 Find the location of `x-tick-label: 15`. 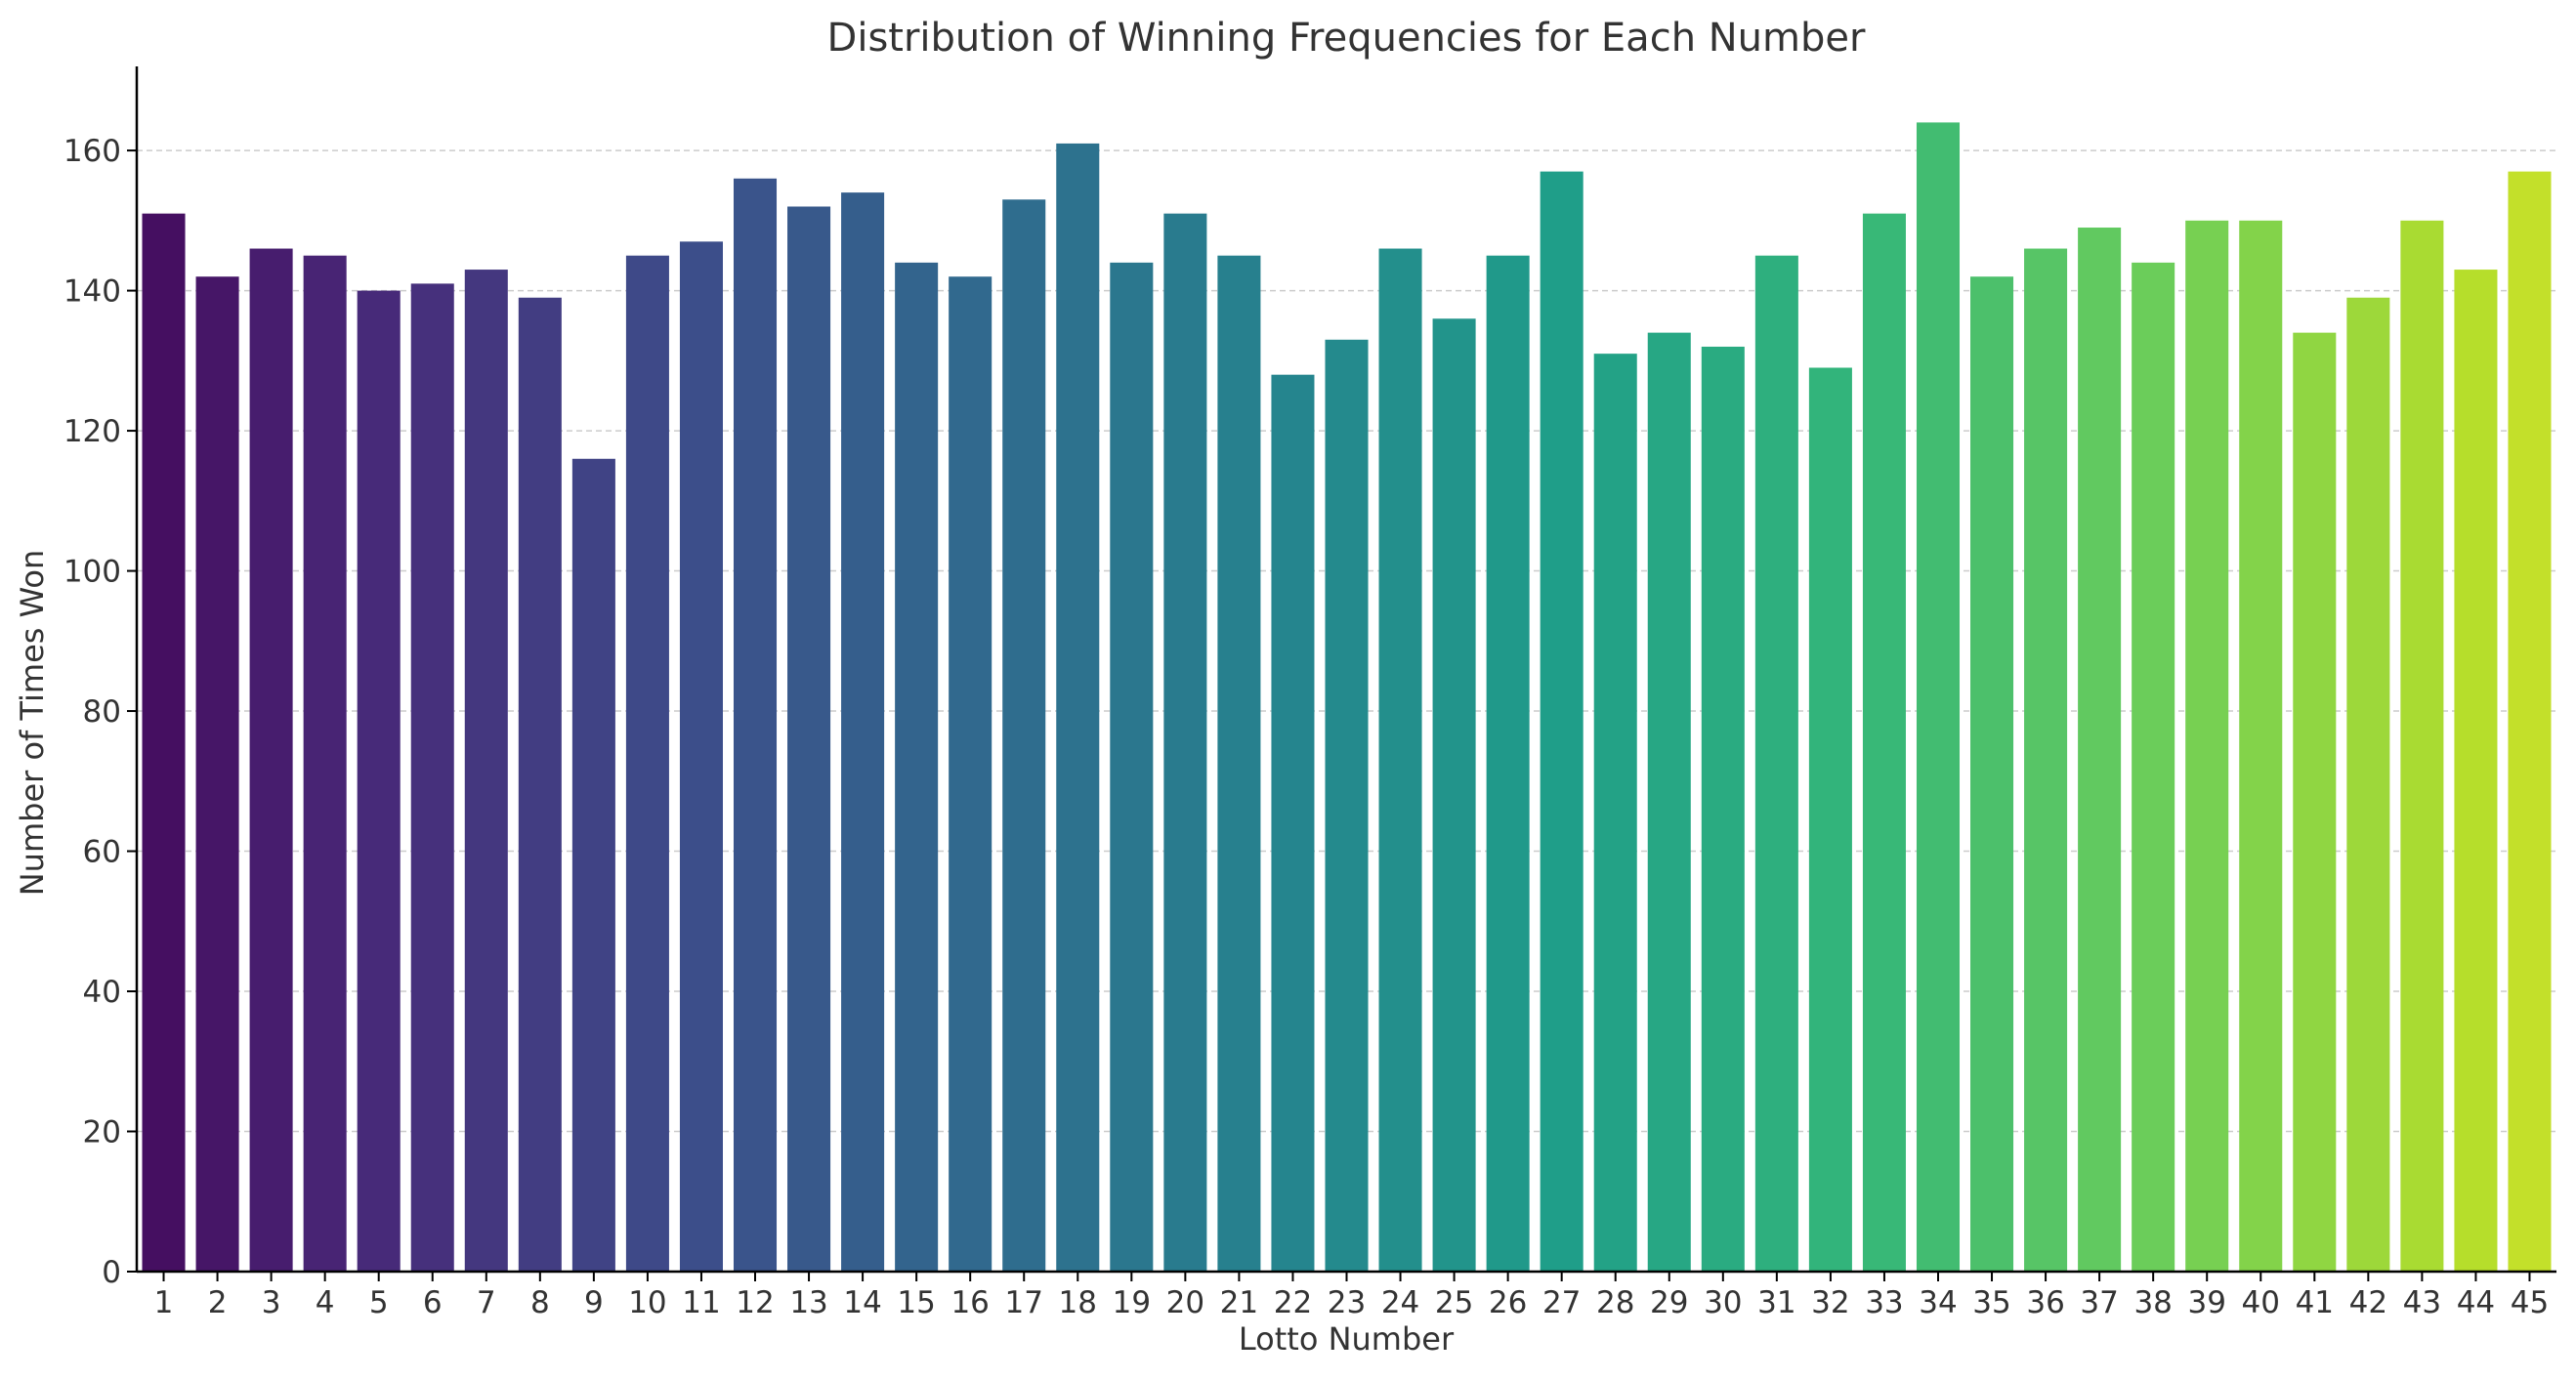

x-tick-label: 15 is located at coordinates (916, 1302).